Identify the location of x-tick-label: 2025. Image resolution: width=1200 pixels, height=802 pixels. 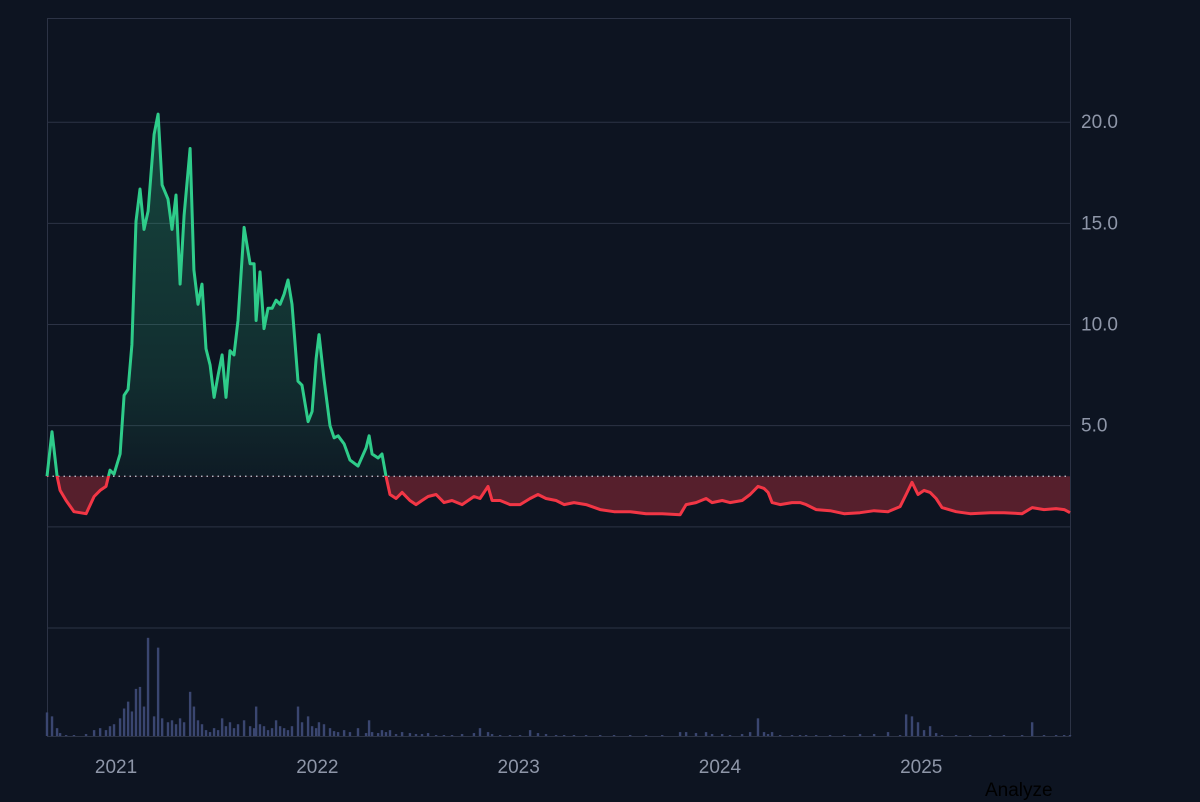
(921, 767).